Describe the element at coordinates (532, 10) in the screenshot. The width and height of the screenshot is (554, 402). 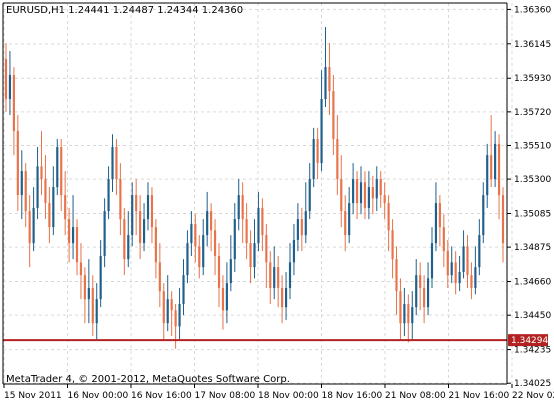
I see `y-tick-label: 1.36360` at that location.